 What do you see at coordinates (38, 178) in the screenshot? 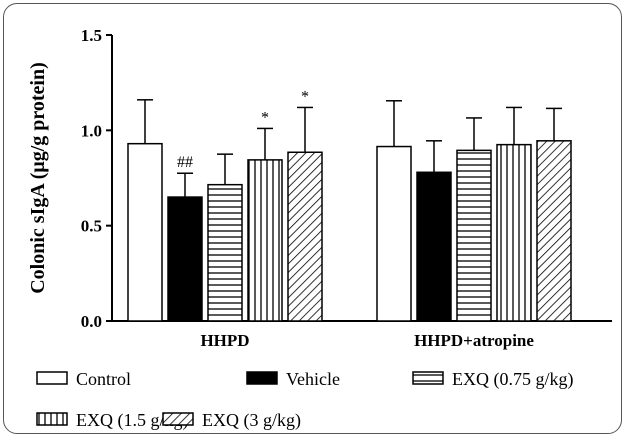
I see `y-axis-label: Colonic sIgA (μg/g protein)` at bounding box center [38, 178].